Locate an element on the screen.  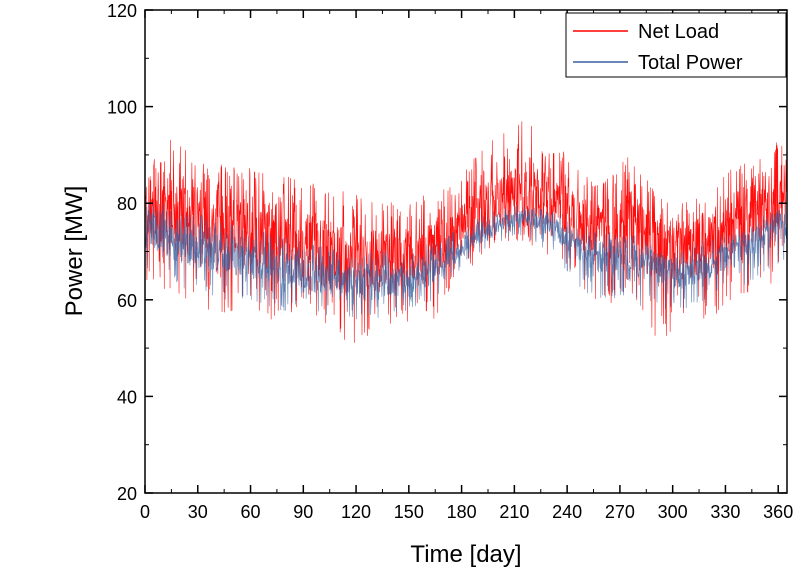
x-tick-label: 0 is located at coordinates (145, 512).